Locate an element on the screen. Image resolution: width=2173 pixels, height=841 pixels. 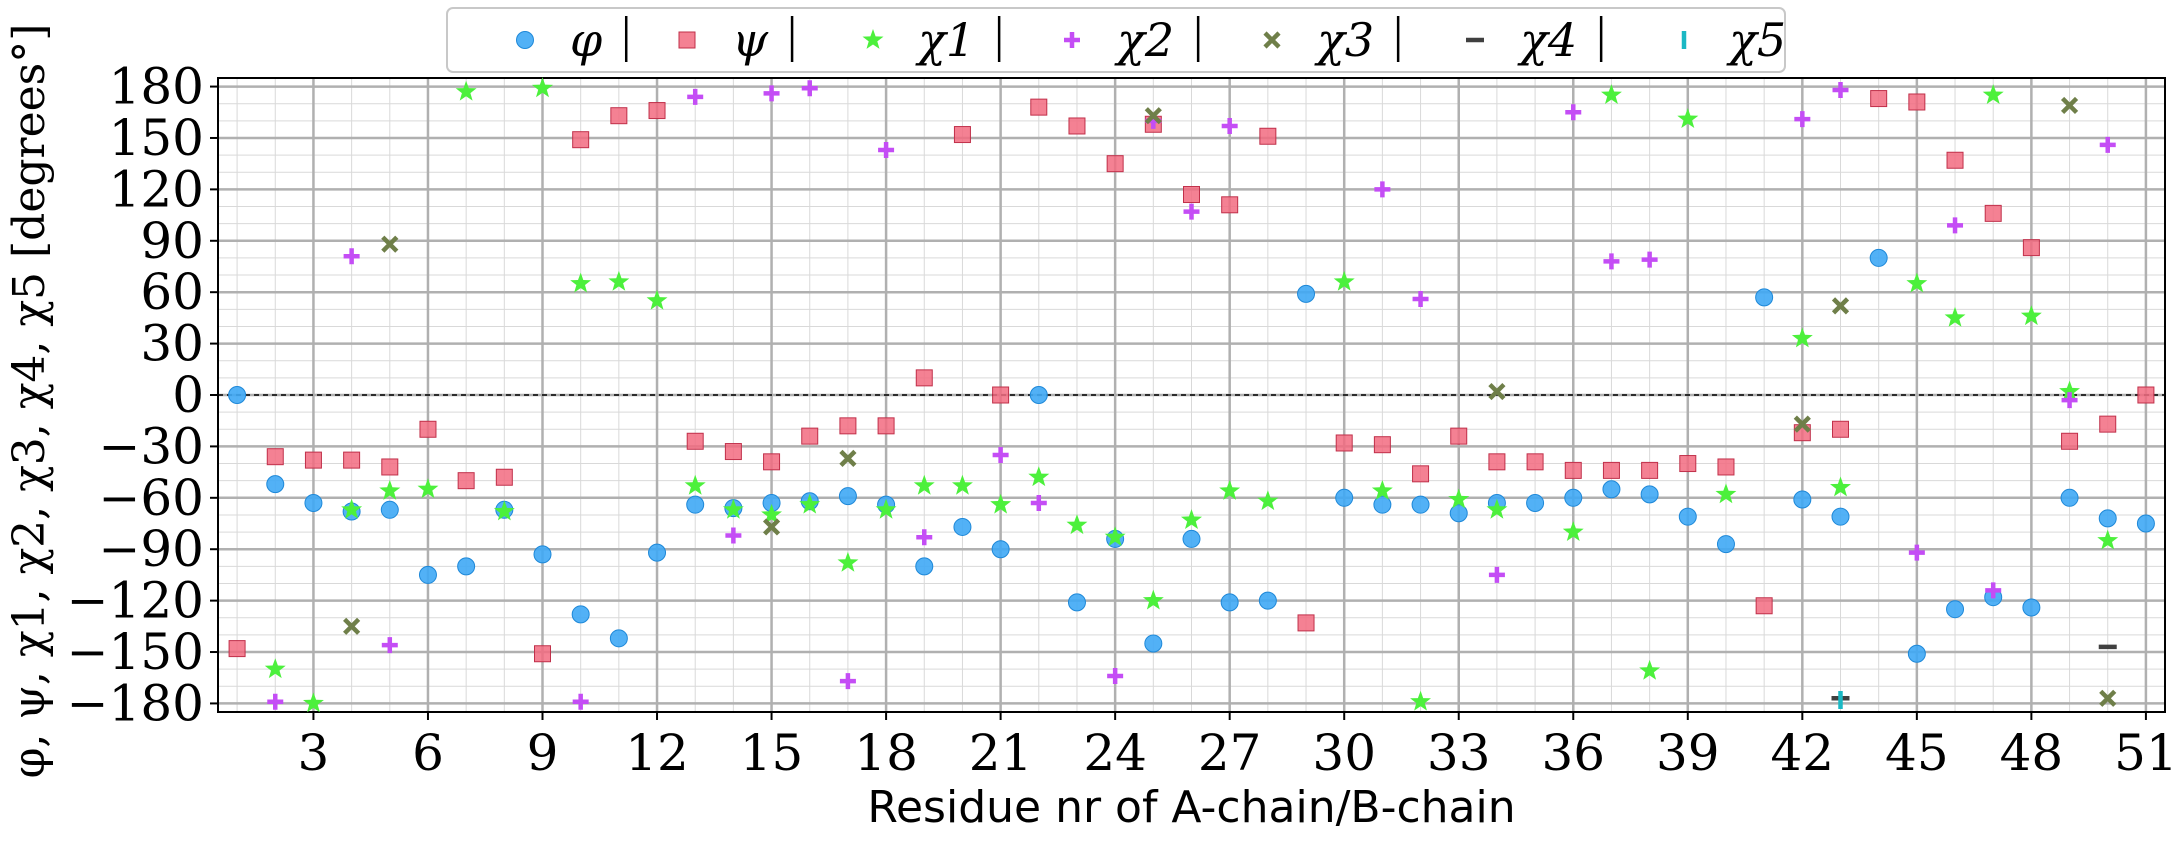
x-axis-title: Residue nr of A-chain/B-chain is located at coordinates (1191, 807).